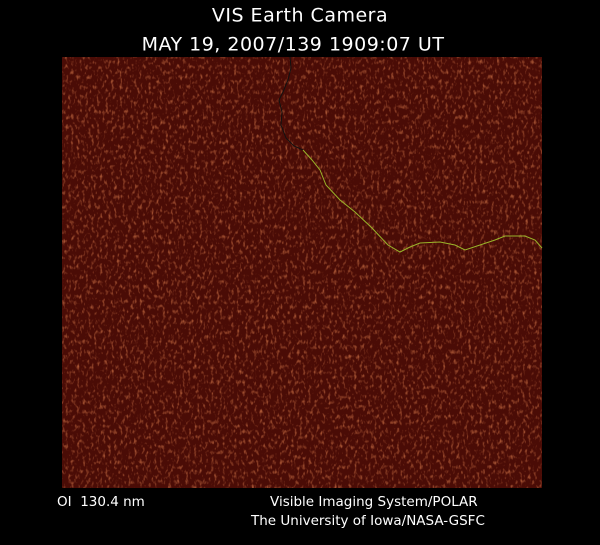 The height and width of the screenshot is (545, 600). Describe the element at coordinates (293, 45) in the screenshot. I see `subtitle: MAY 19, 2007/139 1909:07 UT` at that location.